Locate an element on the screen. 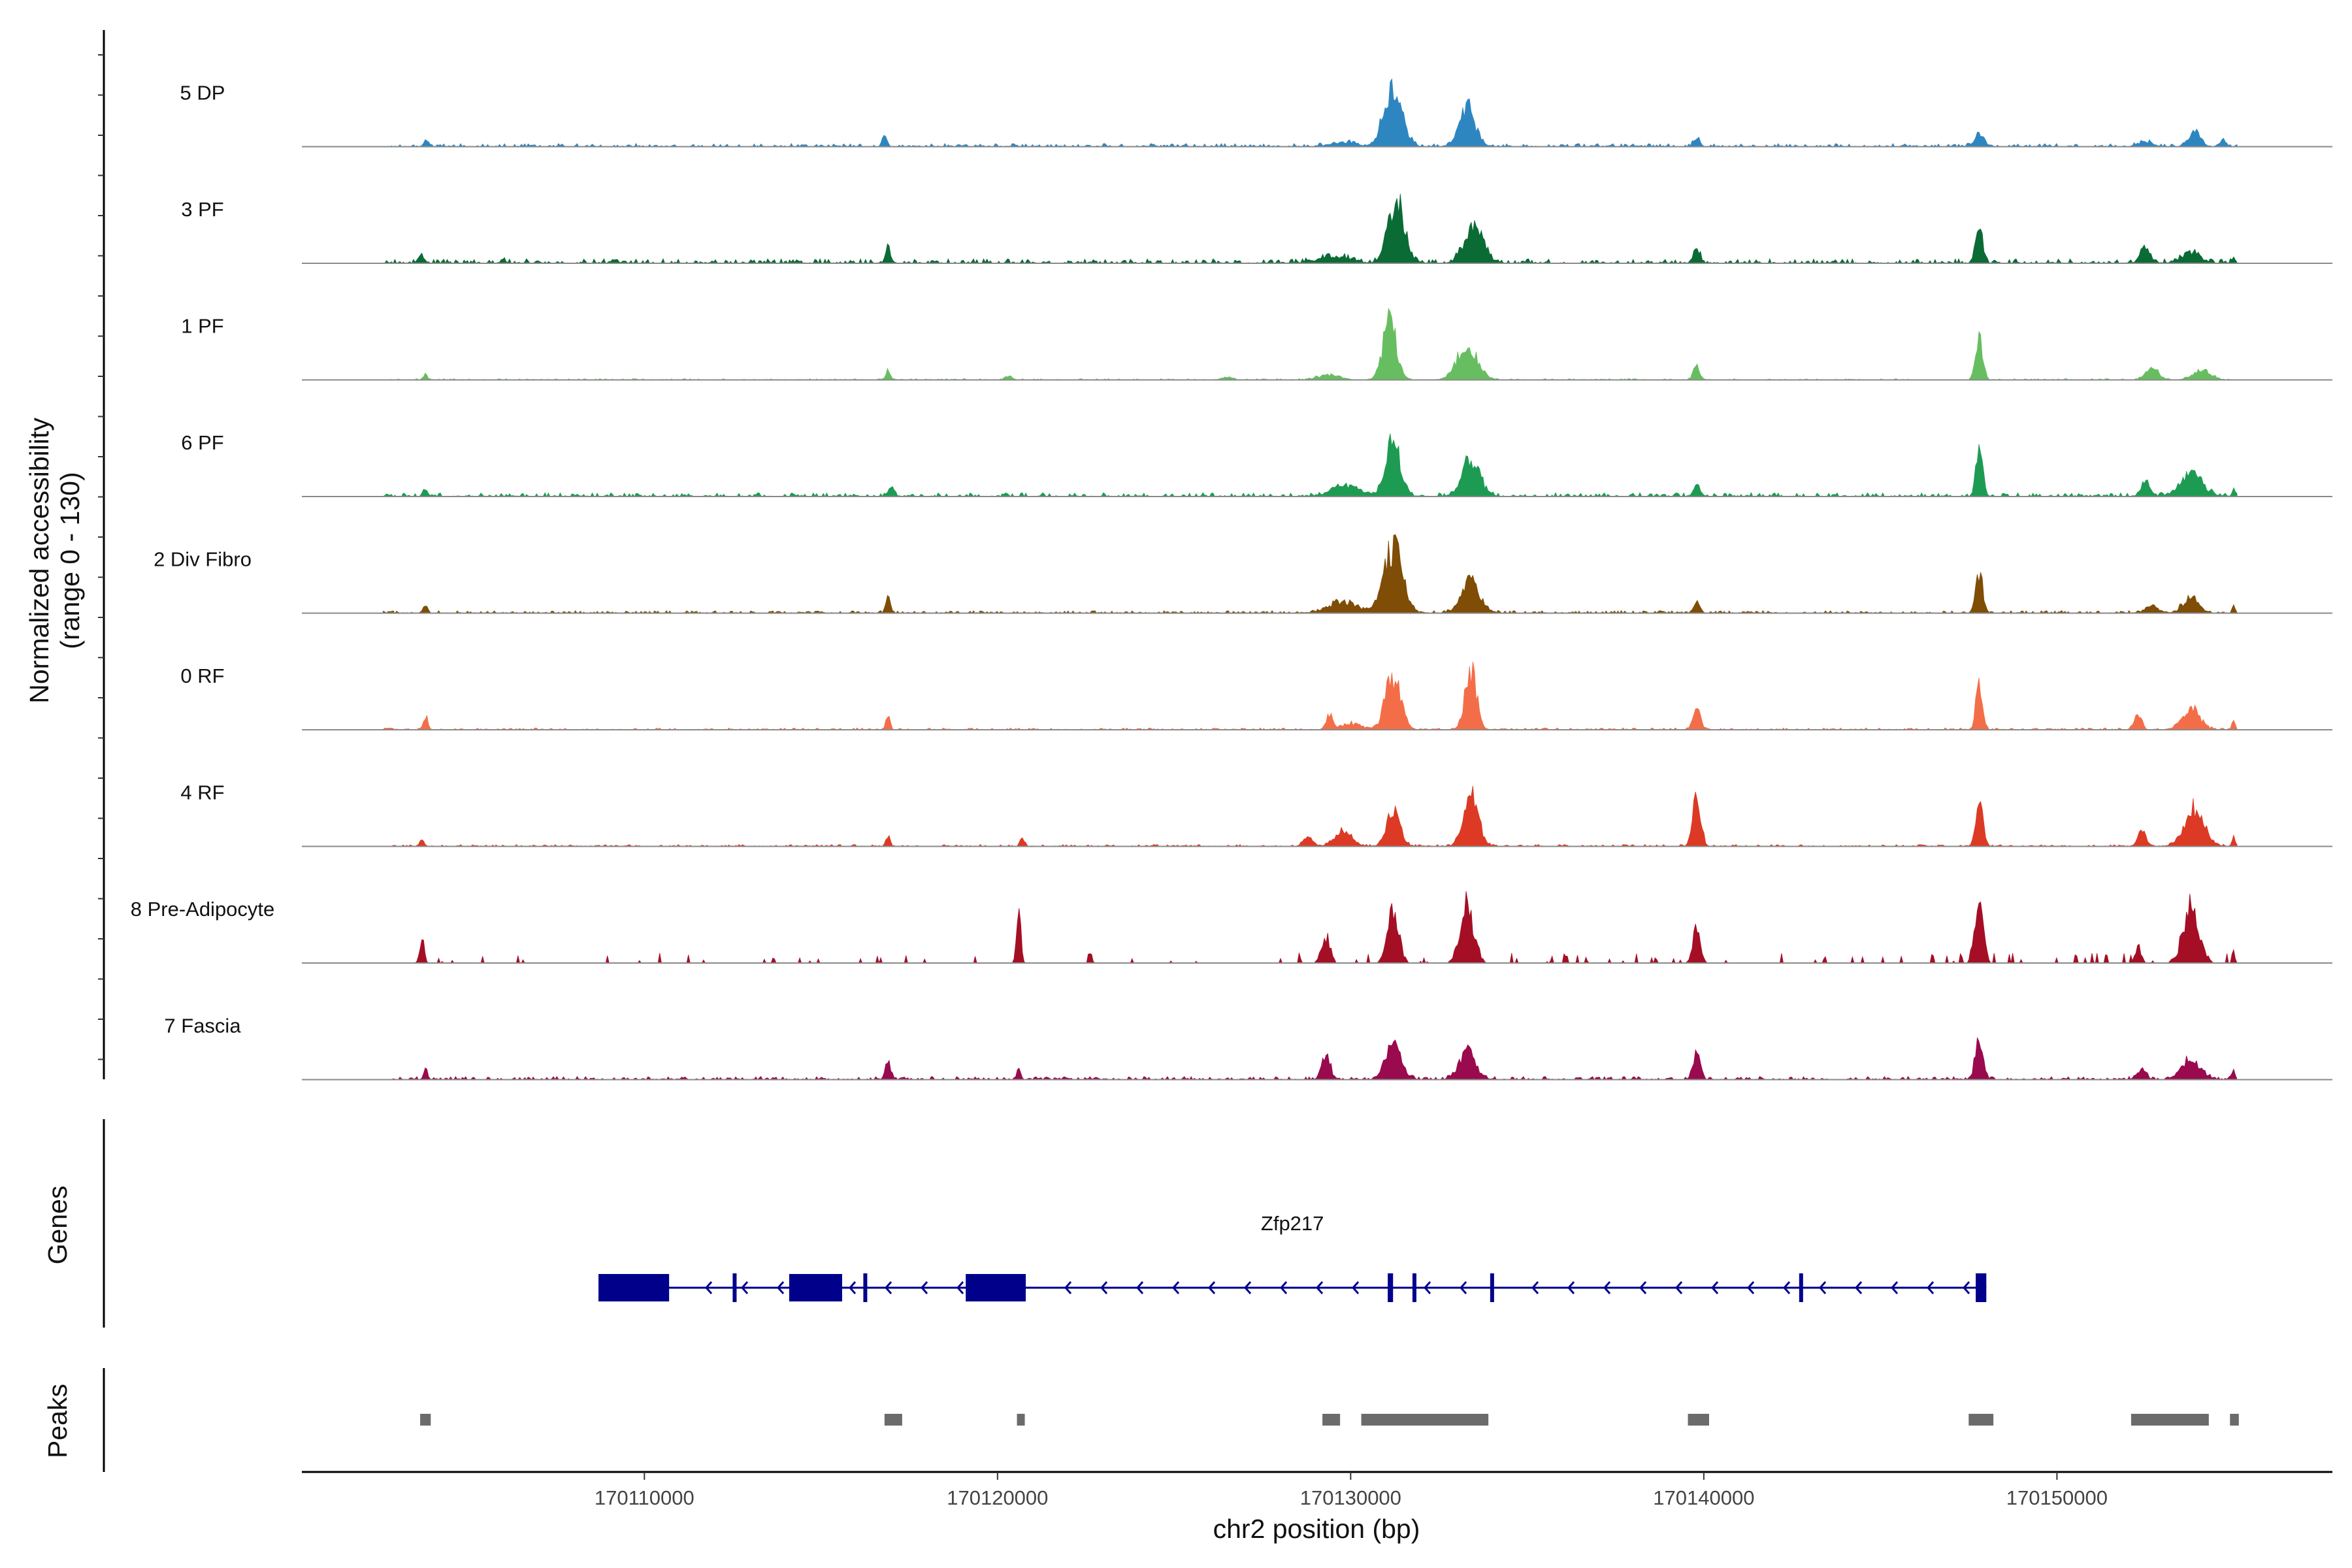 The height and width of the screenshot is (1568, 2352). track-label-8-pre-adipocyte: 8 Pre-Adipocyte is located at coordinates (203, 909).